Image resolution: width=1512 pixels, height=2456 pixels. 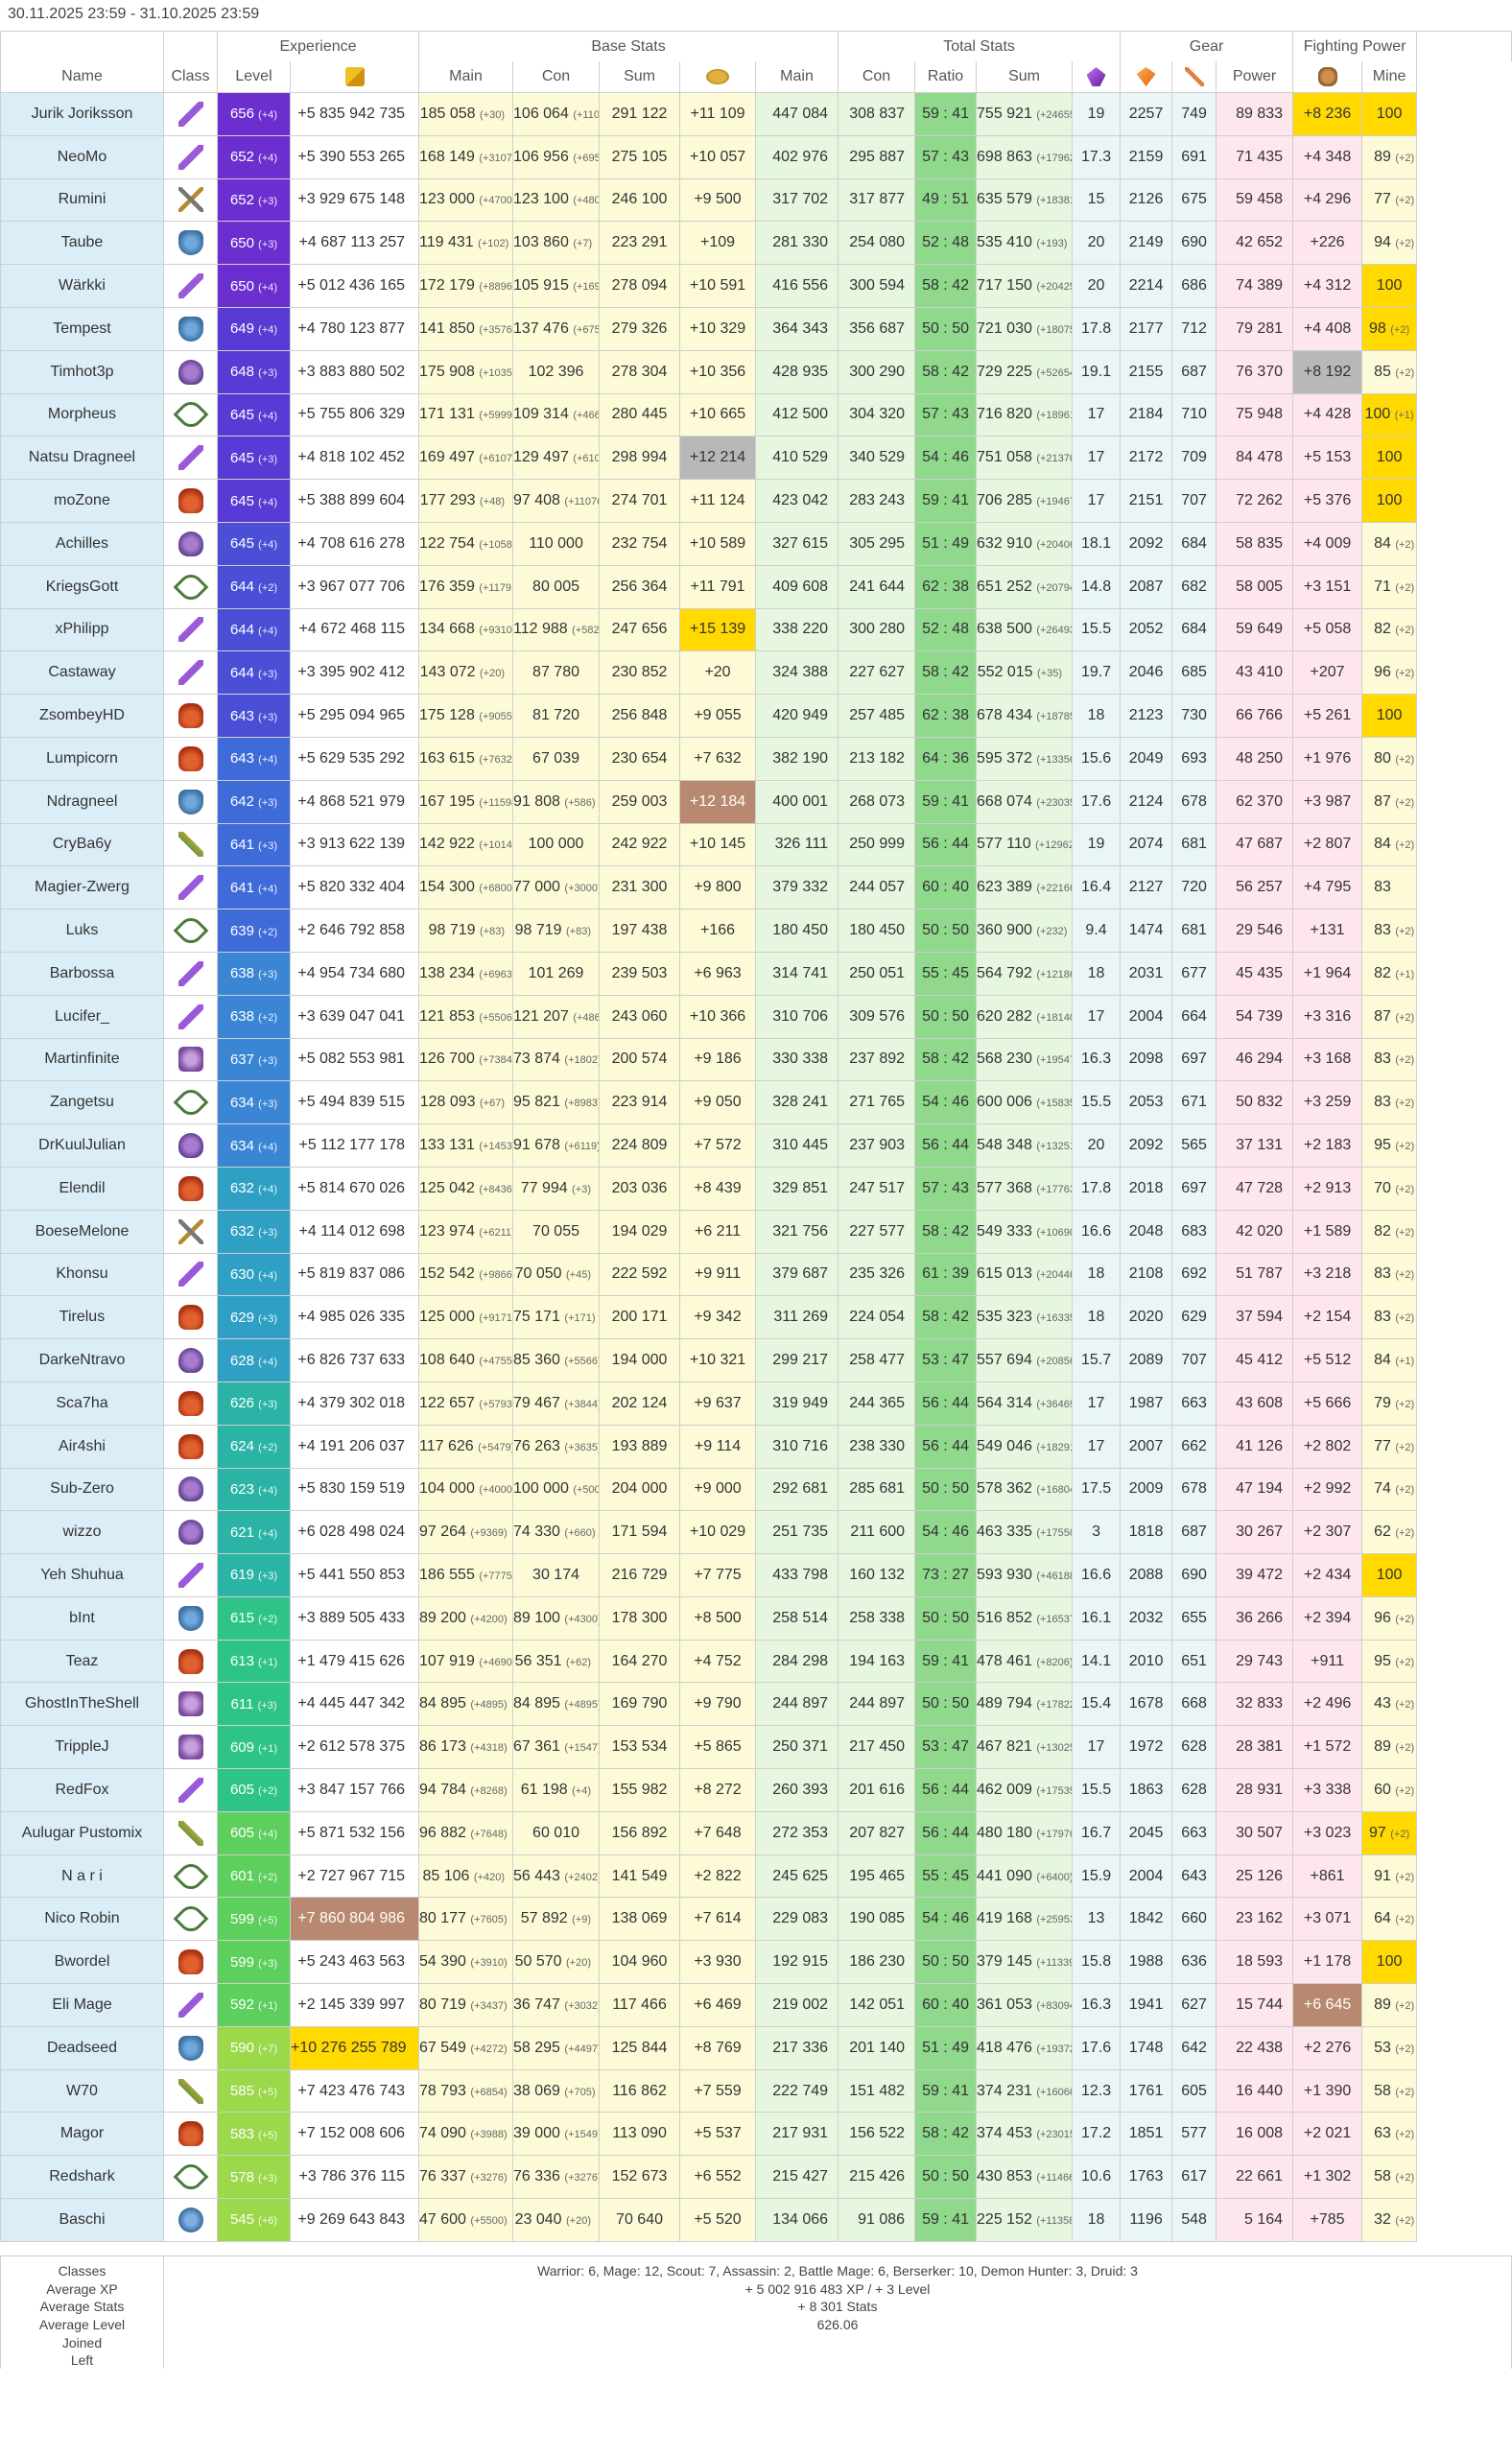 What do you see at coordinates (1255, 77) in the screenshot?
I see `col-power: Power` at bounding box center [1255, 77].